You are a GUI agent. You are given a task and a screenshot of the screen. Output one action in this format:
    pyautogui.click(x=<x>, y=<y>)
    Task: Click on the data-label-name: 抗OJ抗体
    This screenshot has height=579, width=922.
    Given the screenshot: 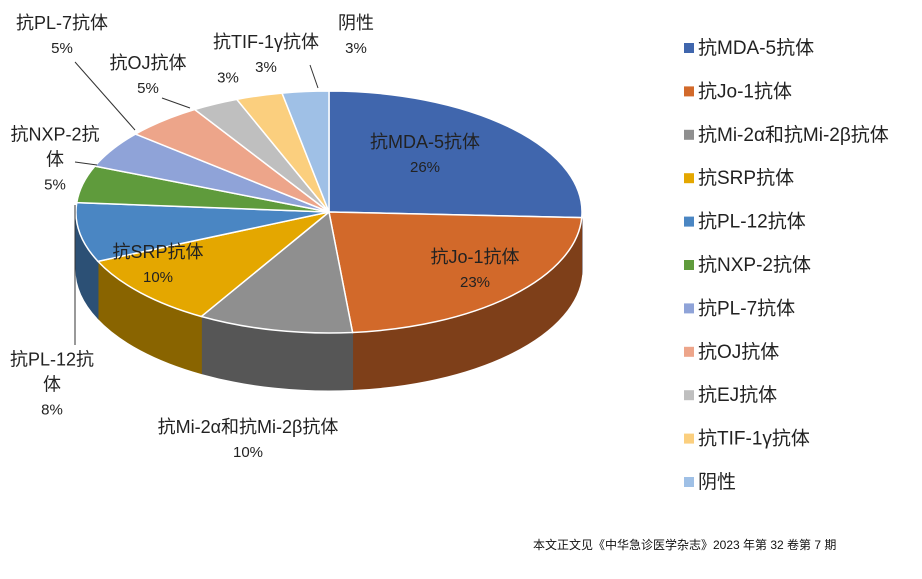 What is the action you would take?
    pyautogui.click(x=148, y=63)
    